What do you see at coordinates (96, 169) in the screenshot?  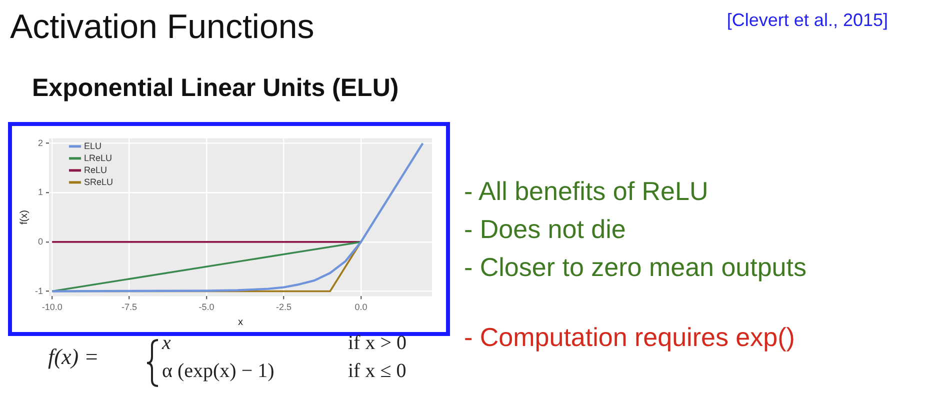 I see `legend-label: ReLU` at bounding box center [96, 169].